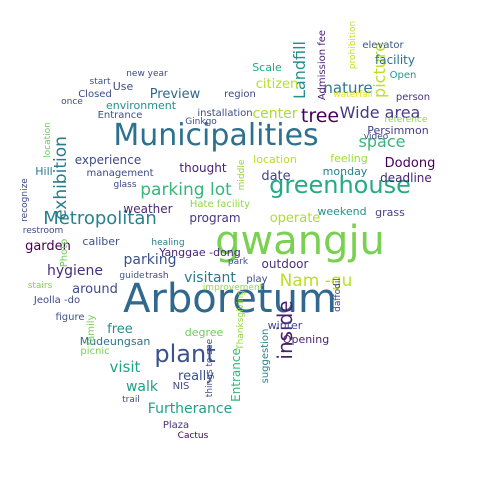 The height and width of the screenshot is (482, 481). Describe the element at coordinates (341, 211) in the screenshot. I see `cloud-word: weekend` at that location.